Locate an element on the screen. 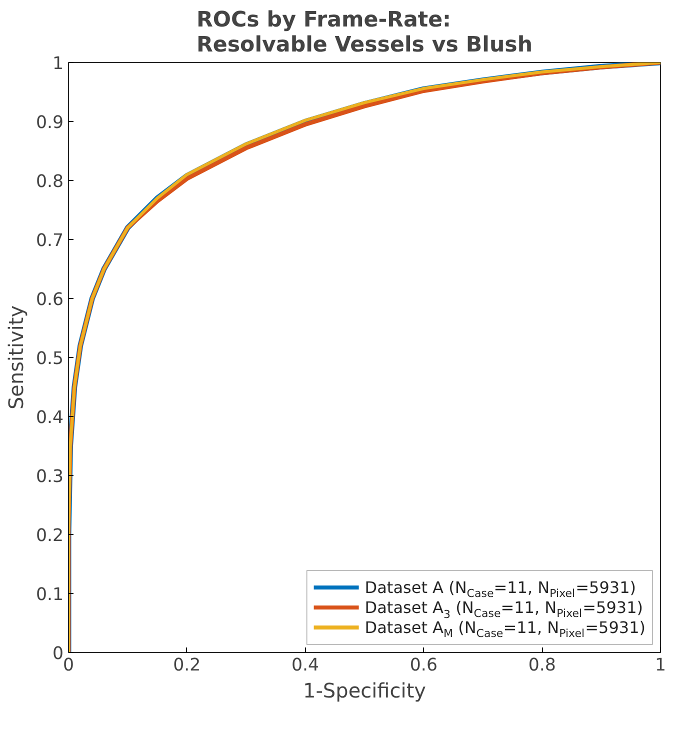 This screenshot has width=690, height=734. y-tick-label: 0.5 is located at coordinates (50, 359).